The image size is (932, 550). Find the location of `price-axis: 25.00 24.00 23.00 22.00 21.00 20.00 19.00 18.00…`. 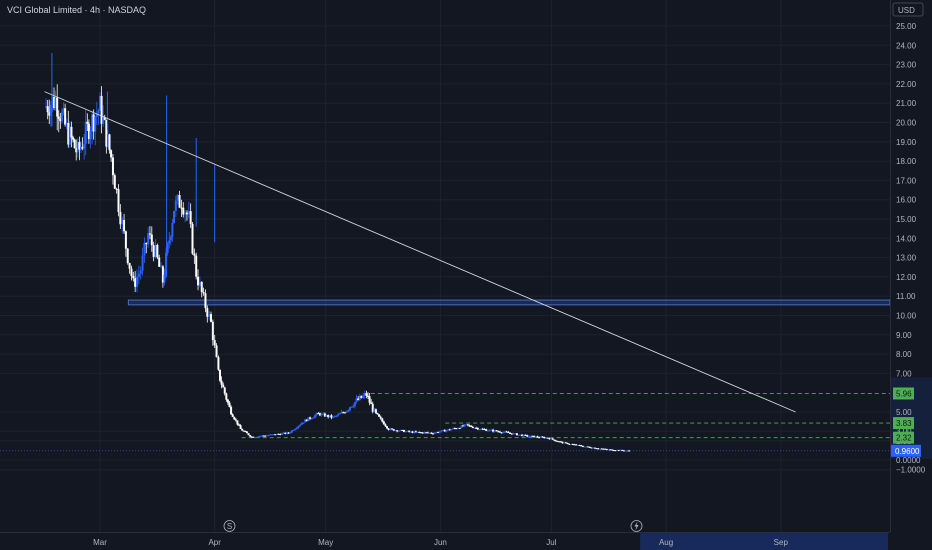

price-axis: 25.00 24.00 23.00 22.00 21.00 20.00 19.00 18.00… is located at coordinates (911, 266).